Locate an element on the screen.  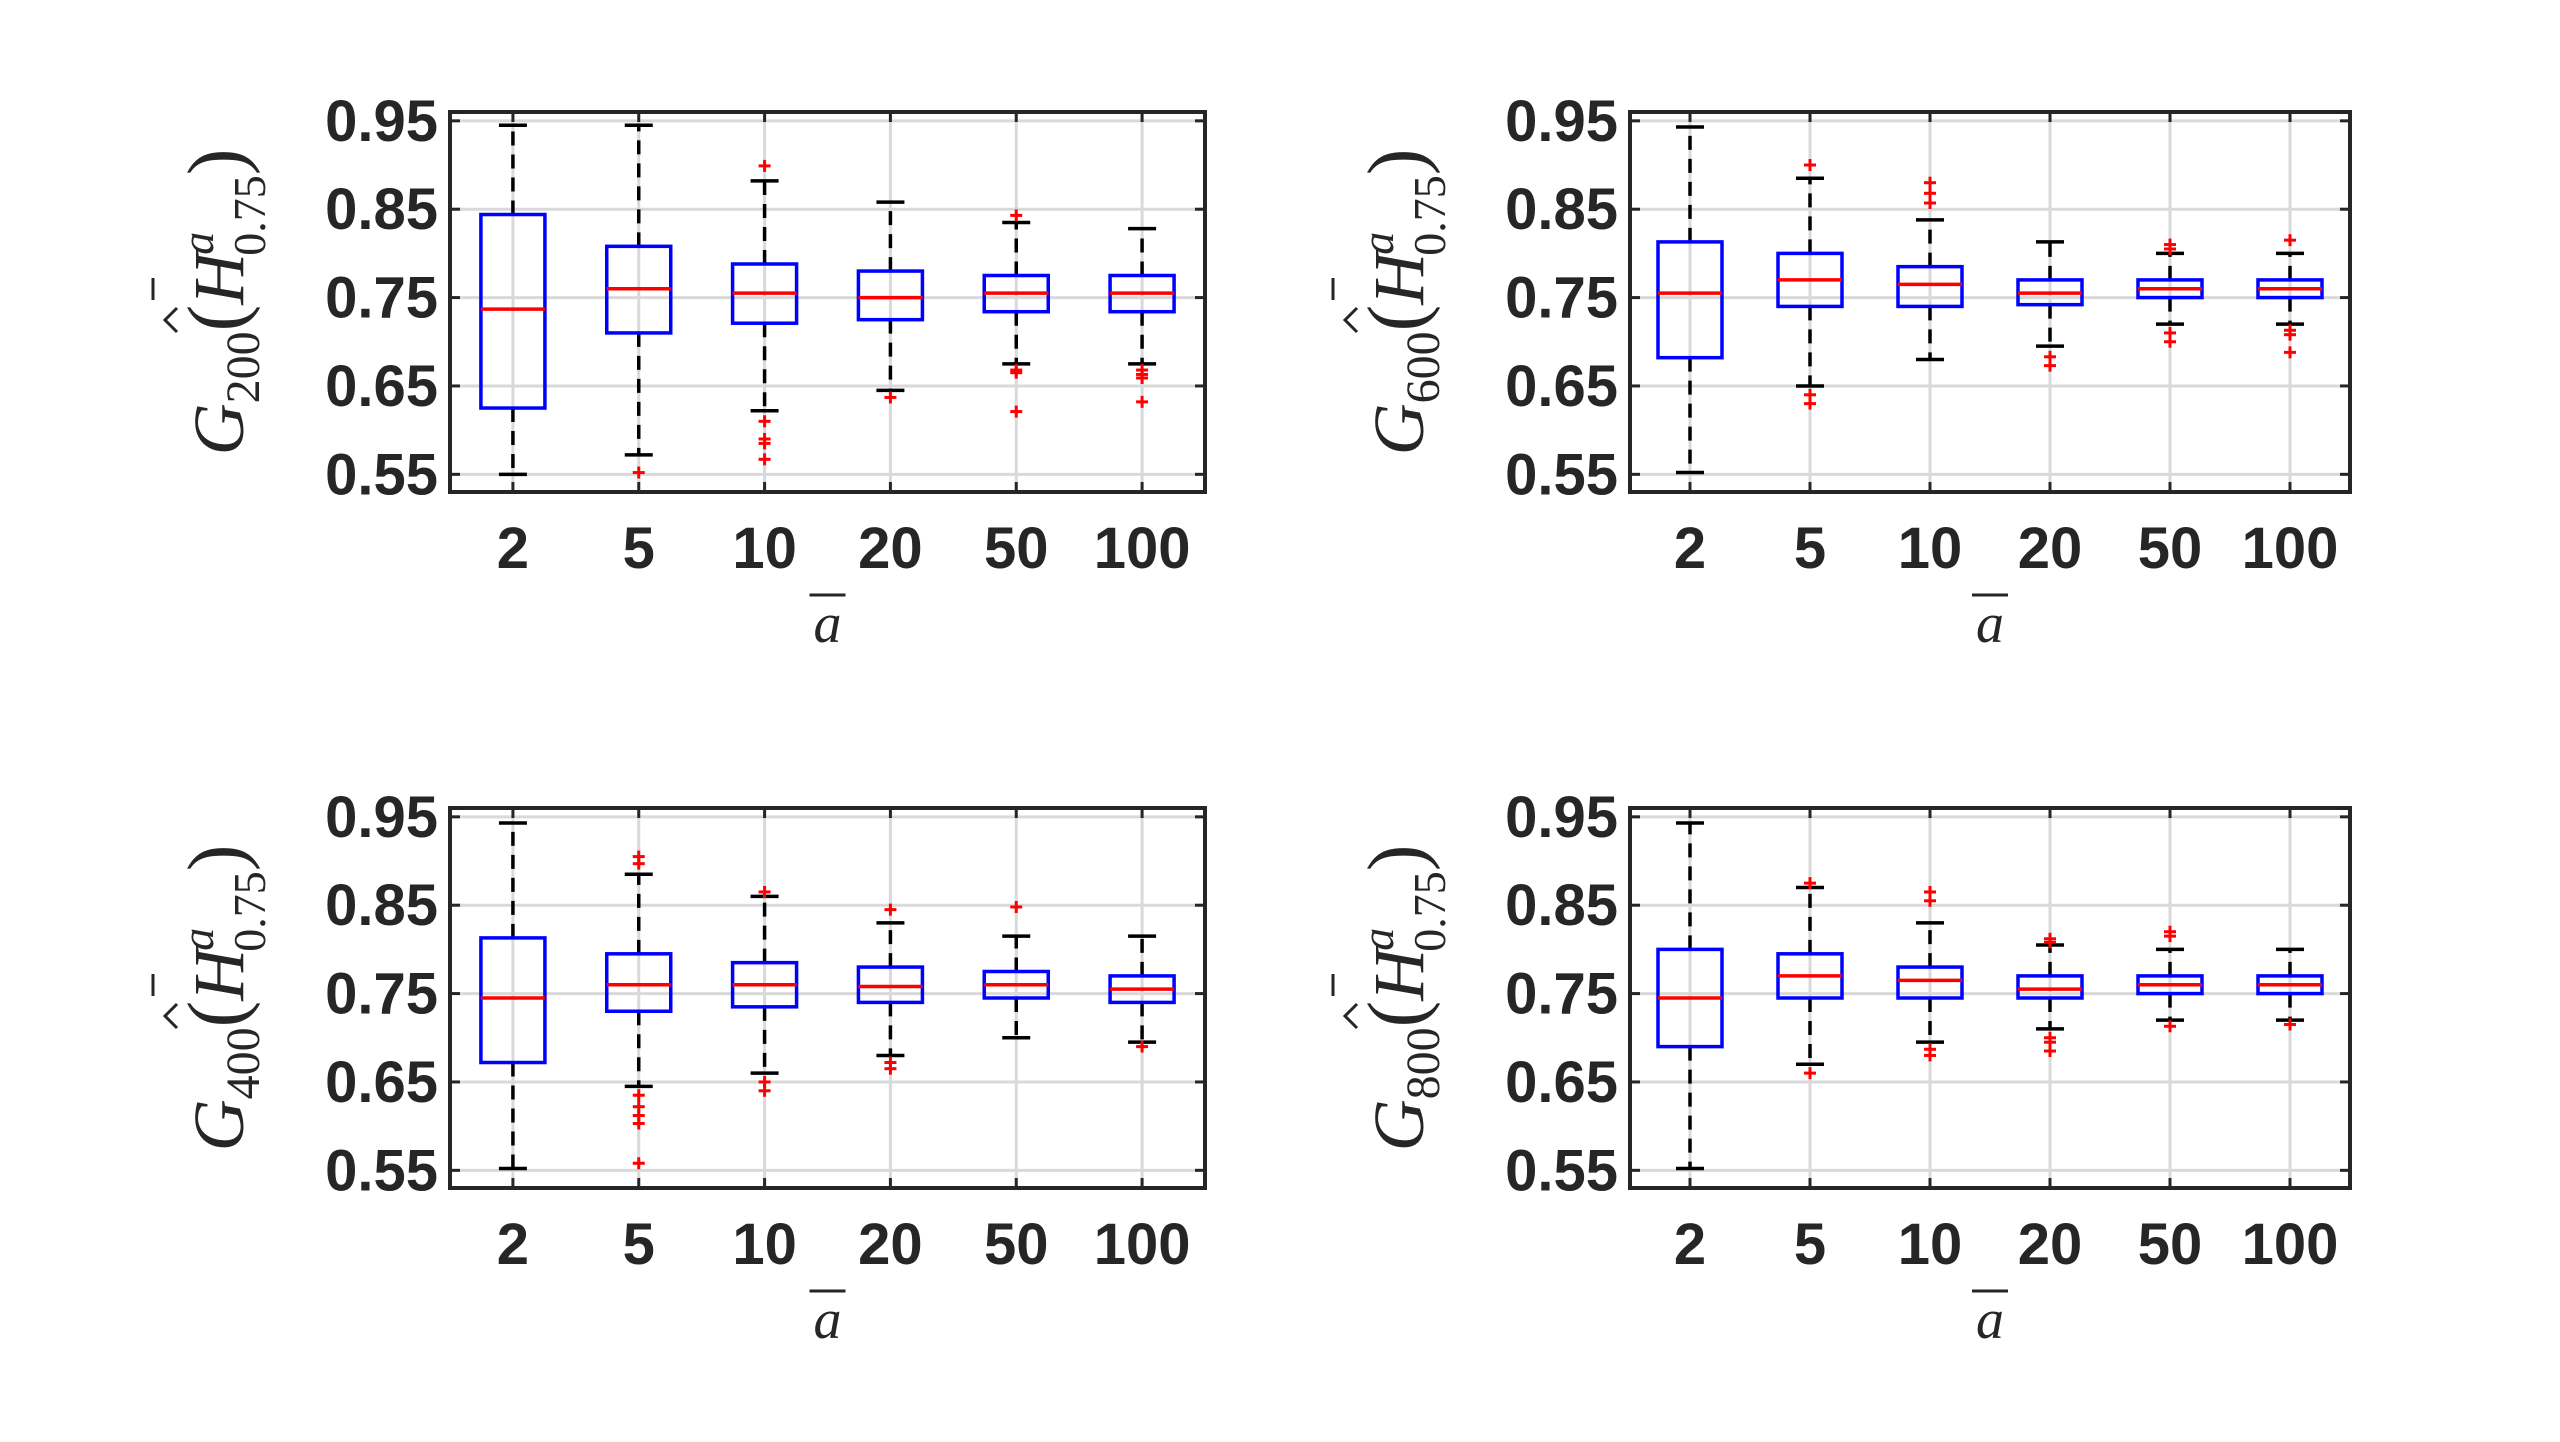
y-axis-label: G600(Ha0.75) is located at coordinates (1393, 302).